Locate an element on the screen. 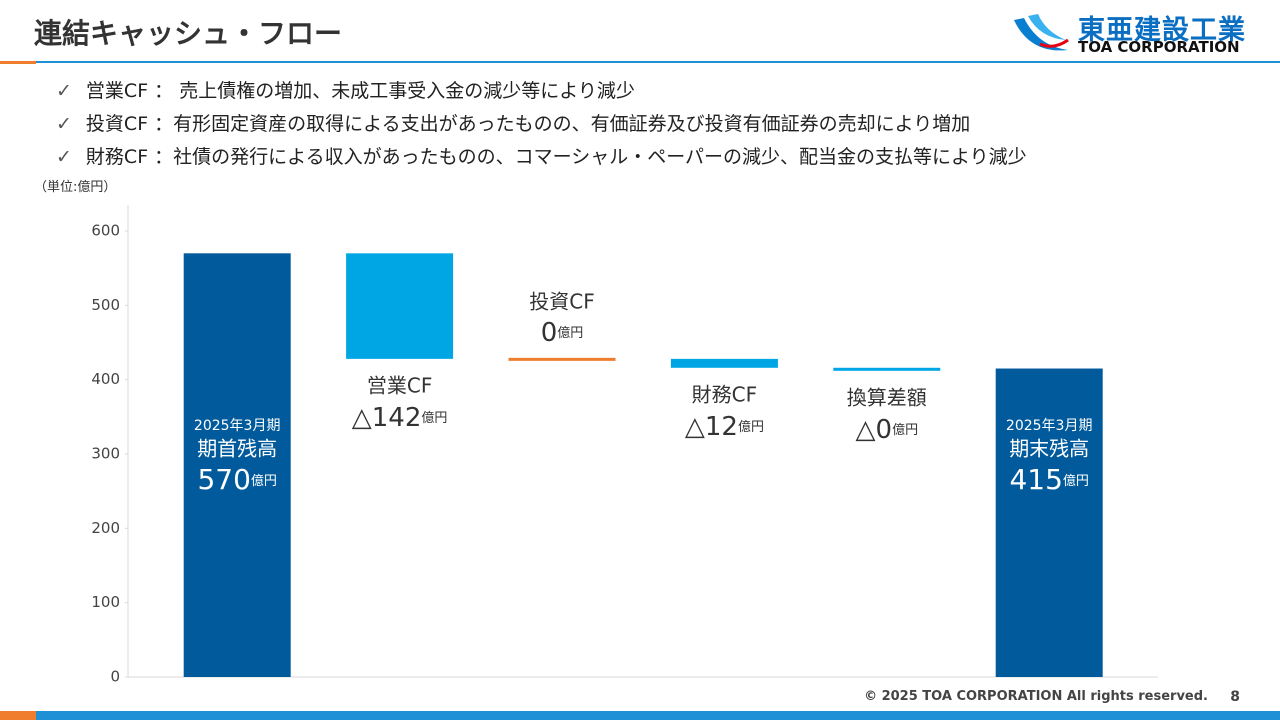 This screenshot has width=1280, height=720. category-label: 期末残高 is located at coordinates (1049, 449).